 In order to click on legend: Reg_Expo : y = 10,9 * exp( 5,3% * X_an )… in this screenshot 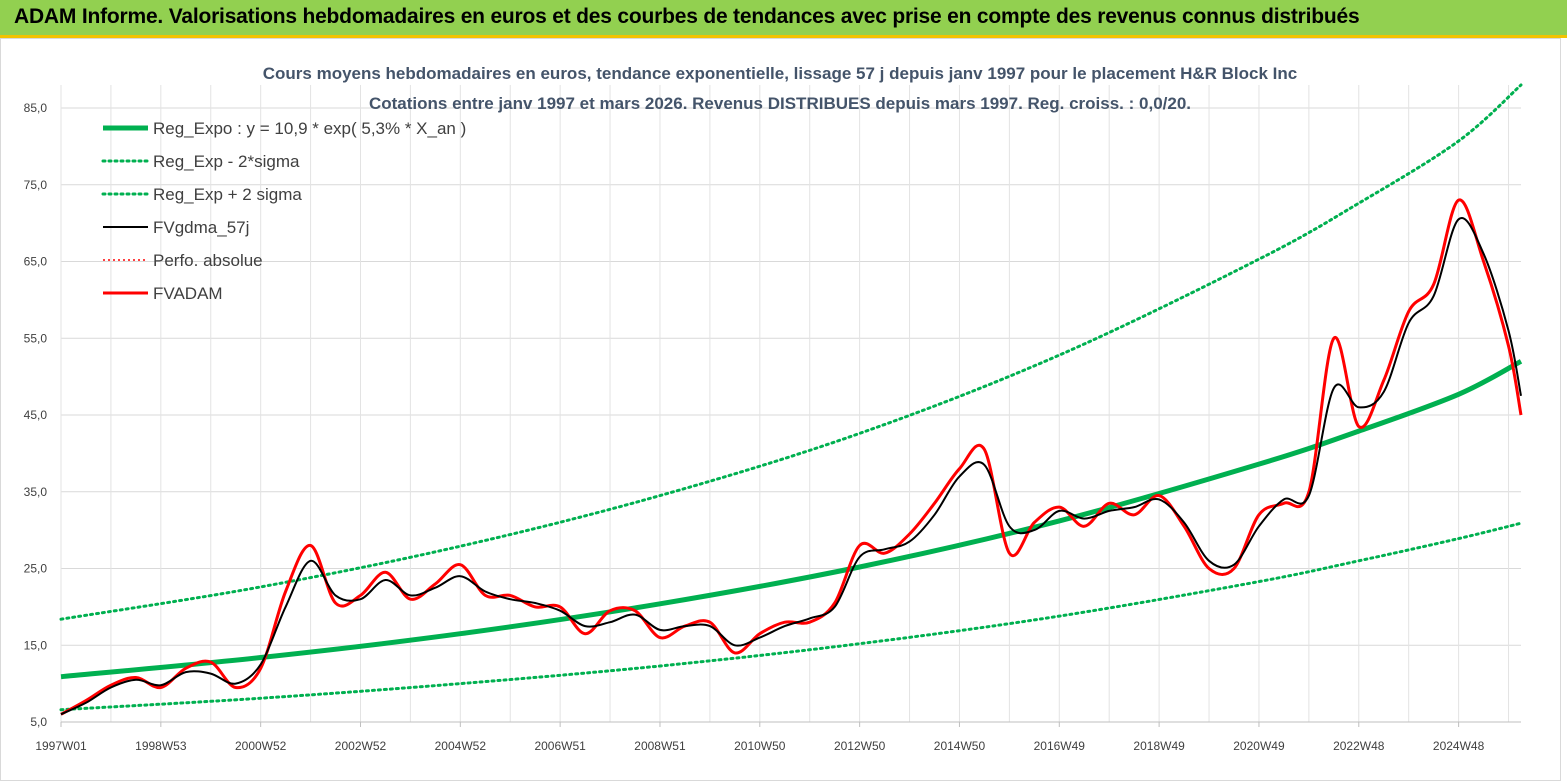, I will do `click(283, 211)`.